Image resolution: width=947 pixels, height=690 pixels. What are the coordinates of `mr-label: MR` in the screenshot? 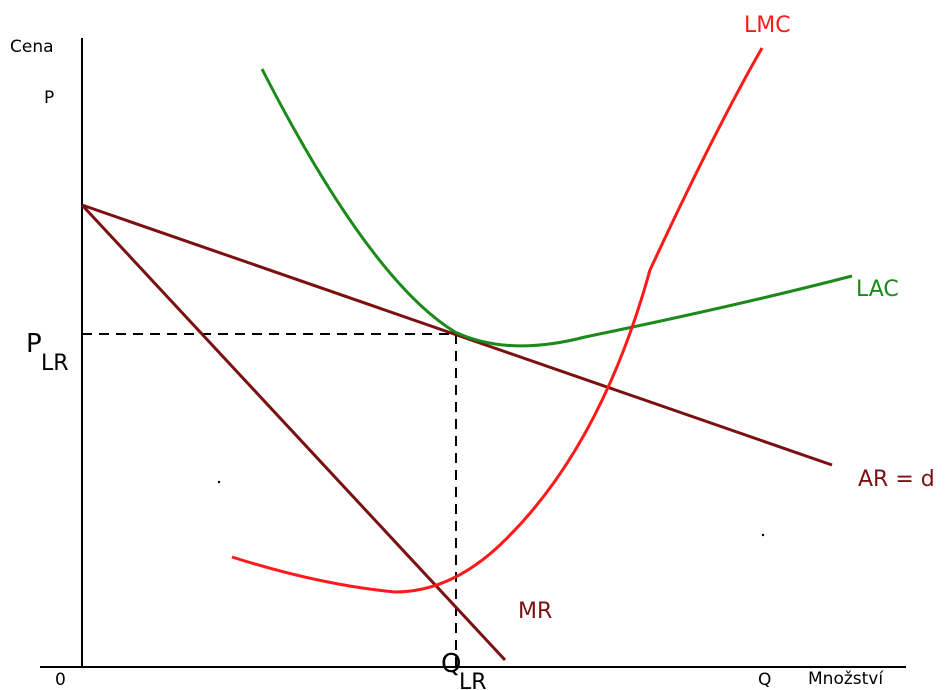 It's located at (535, 611).